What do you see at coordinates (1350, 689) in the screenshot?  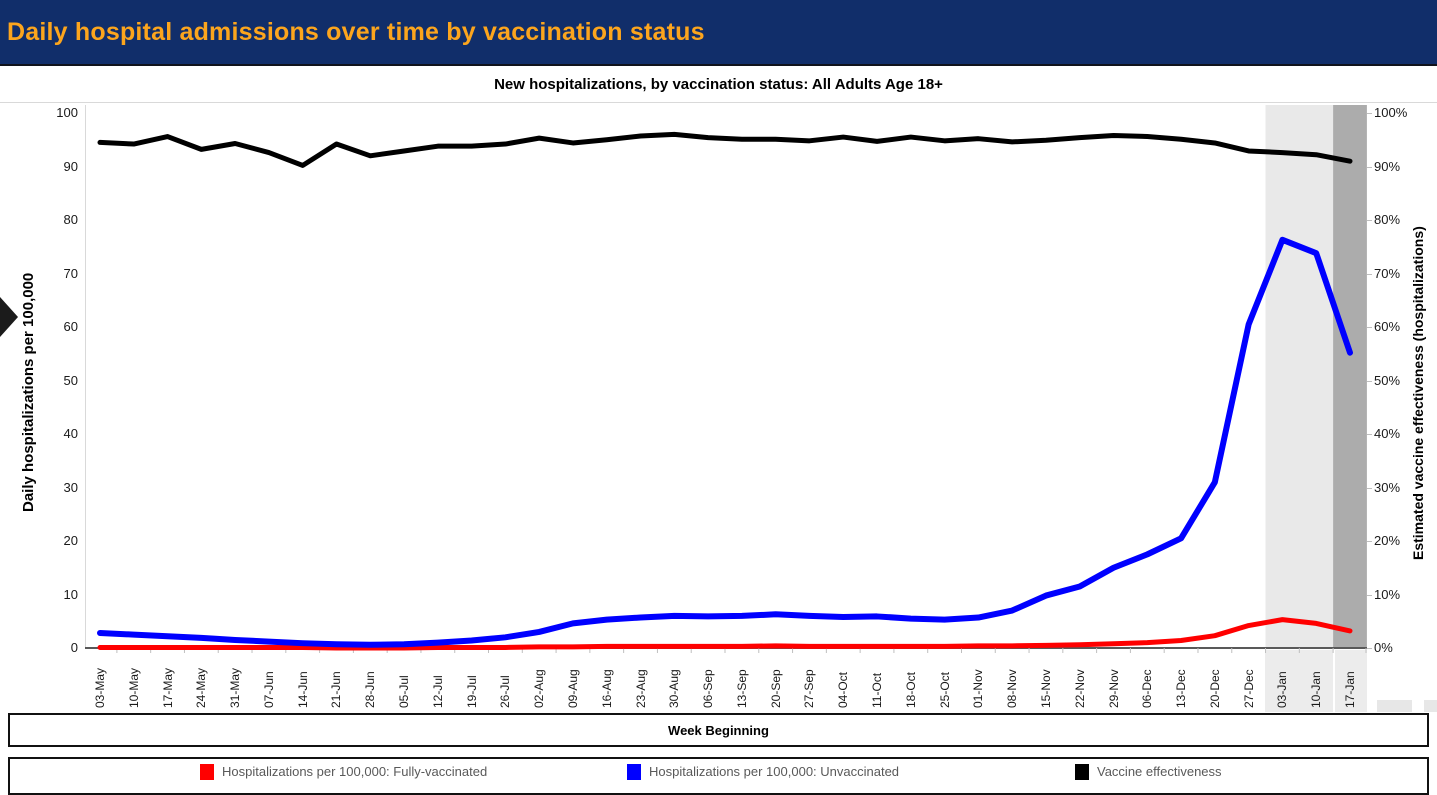 I see `x-axis-tick-label: 17-Jan` at bounding box center [1350, 689].